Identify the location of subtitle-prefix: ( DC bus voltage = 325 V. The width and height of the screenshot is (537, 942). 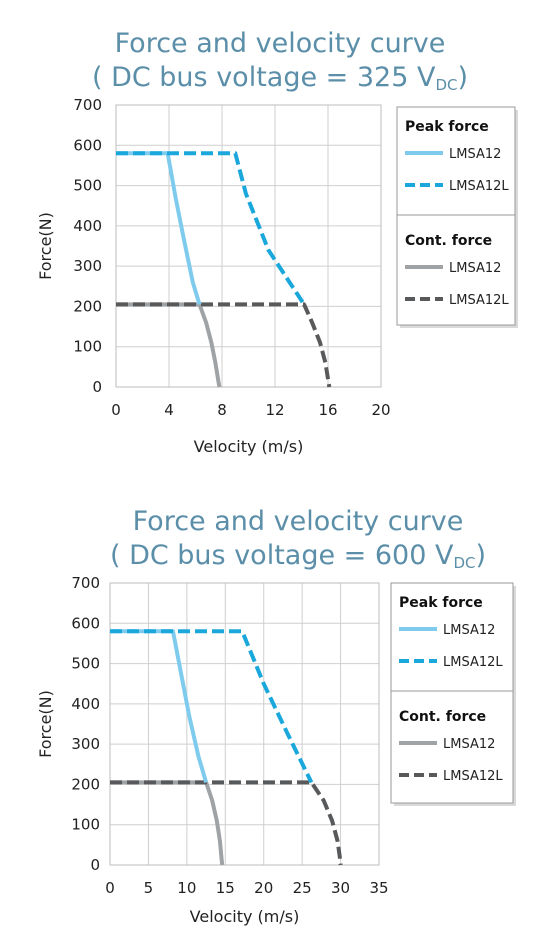
(264, 77).